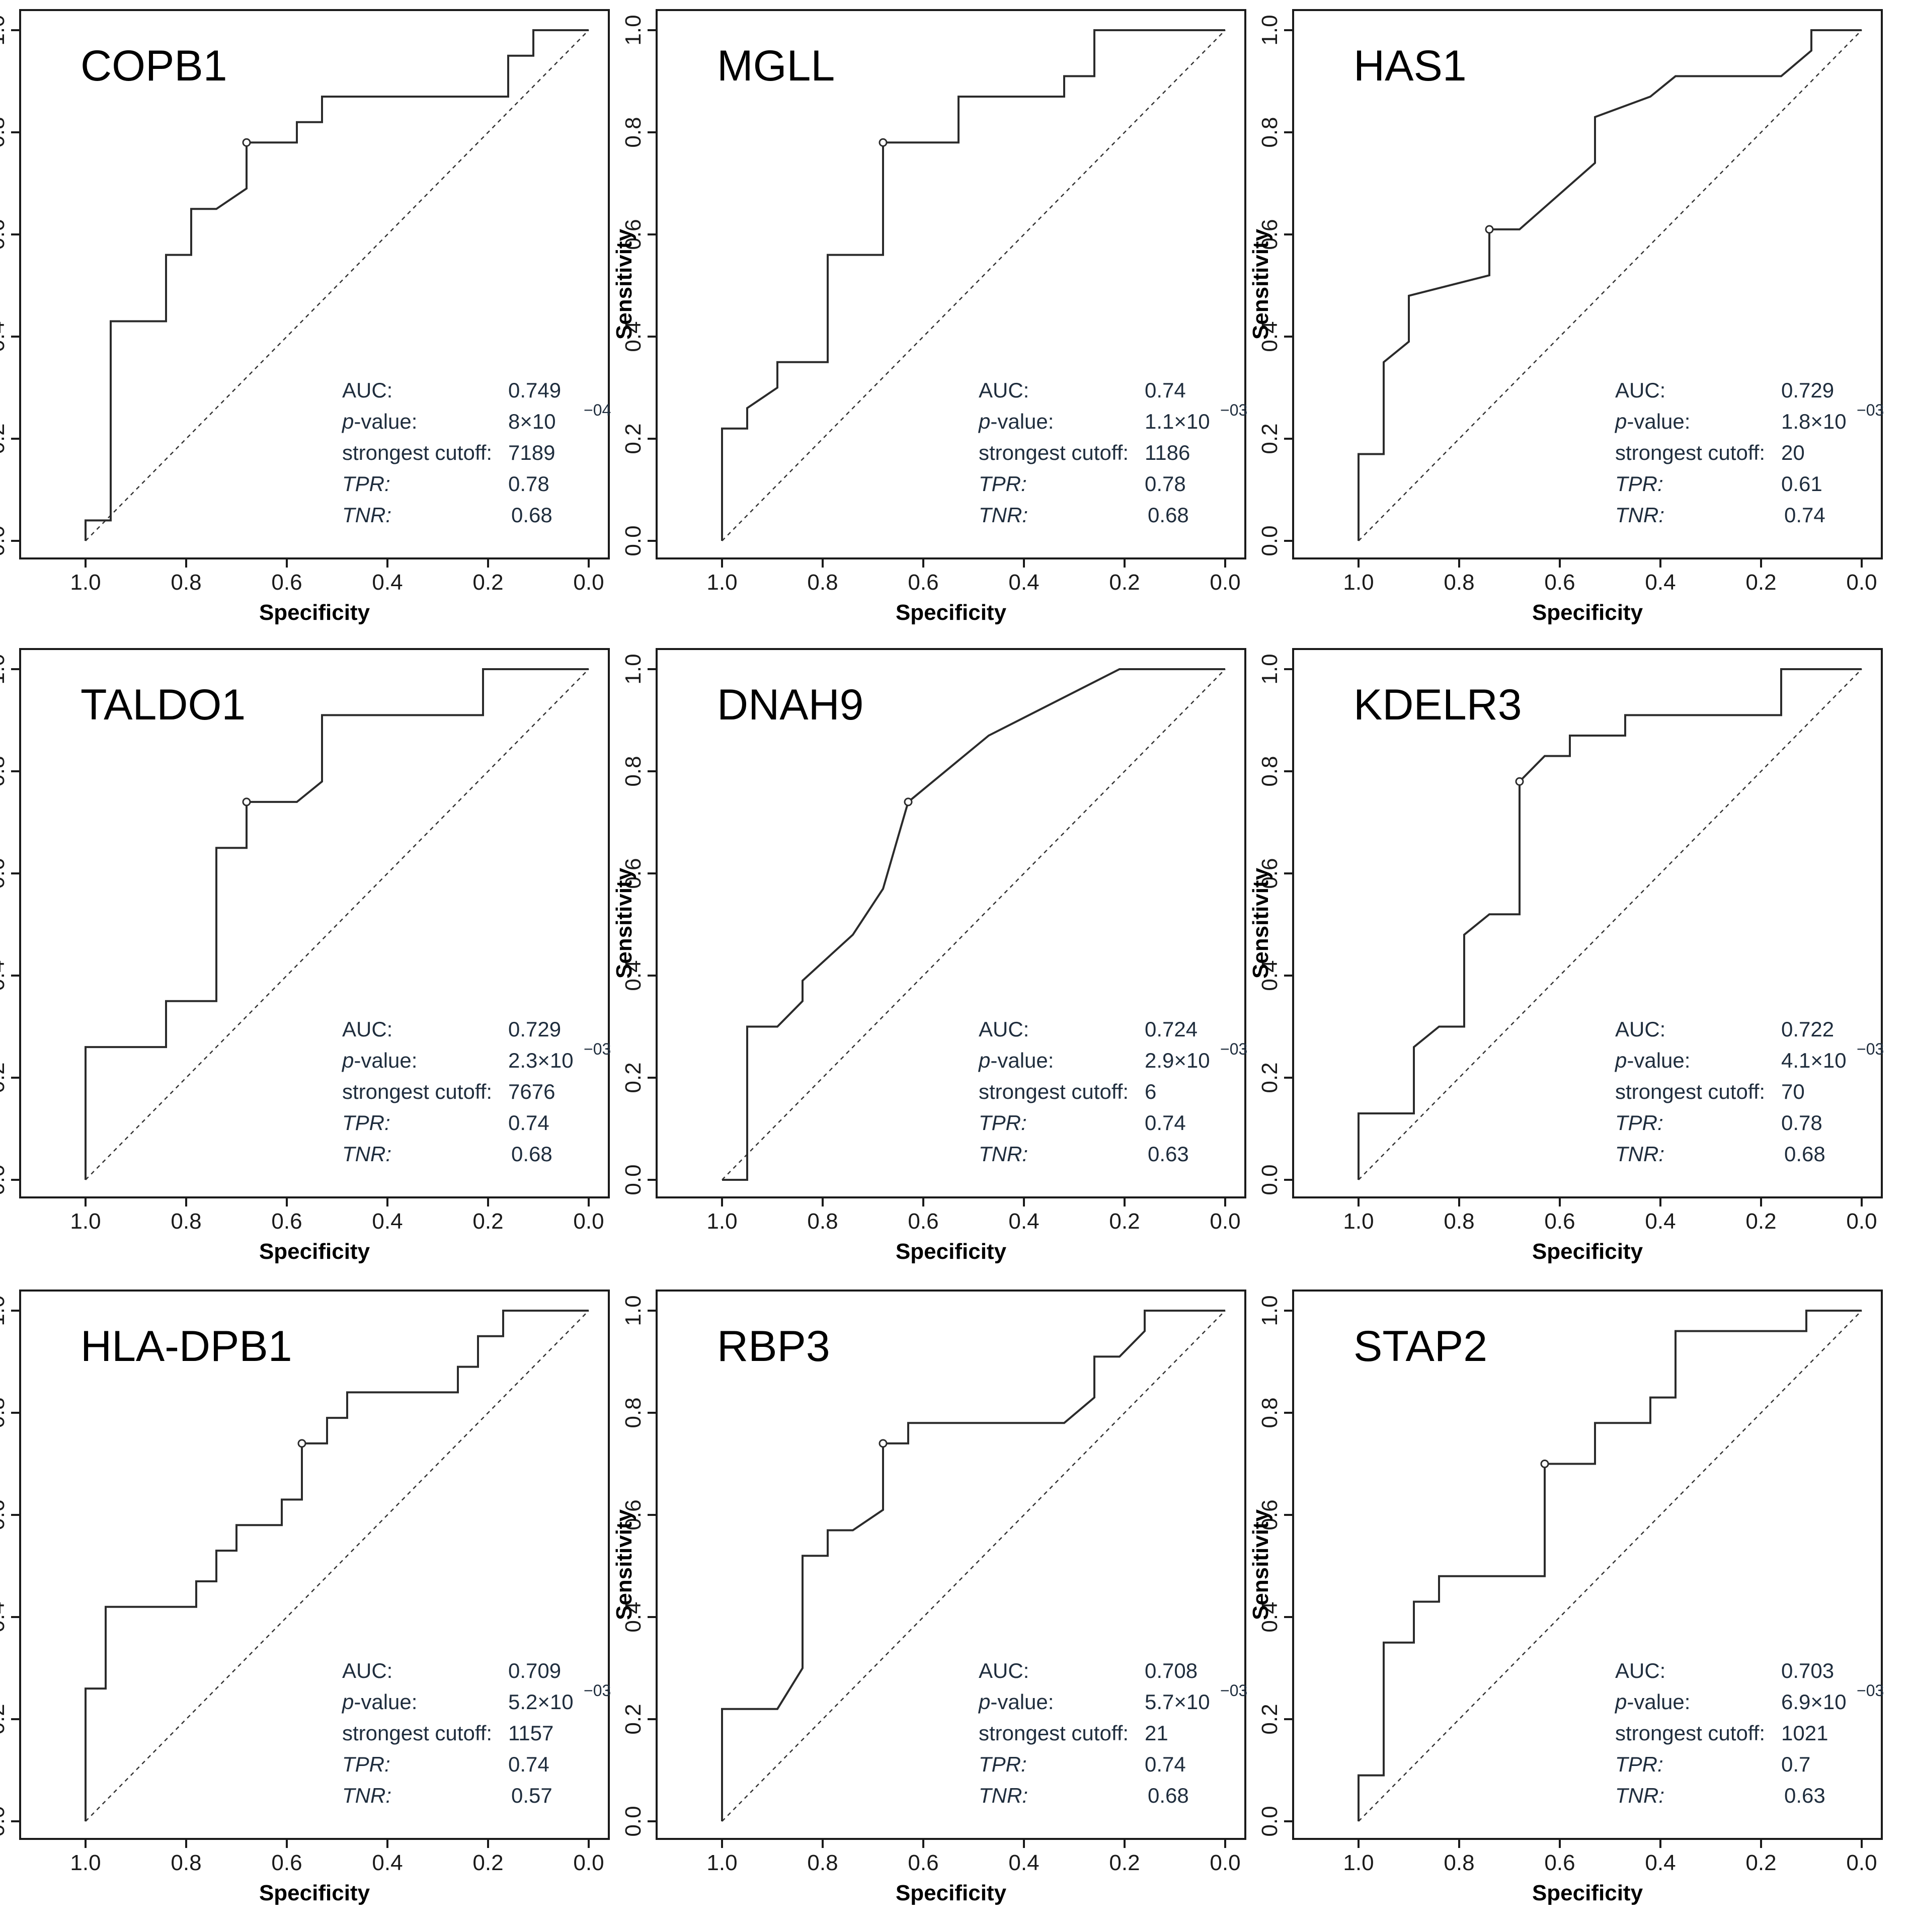  I want to click on tpr-value: 0.61, so click(1801, 484).